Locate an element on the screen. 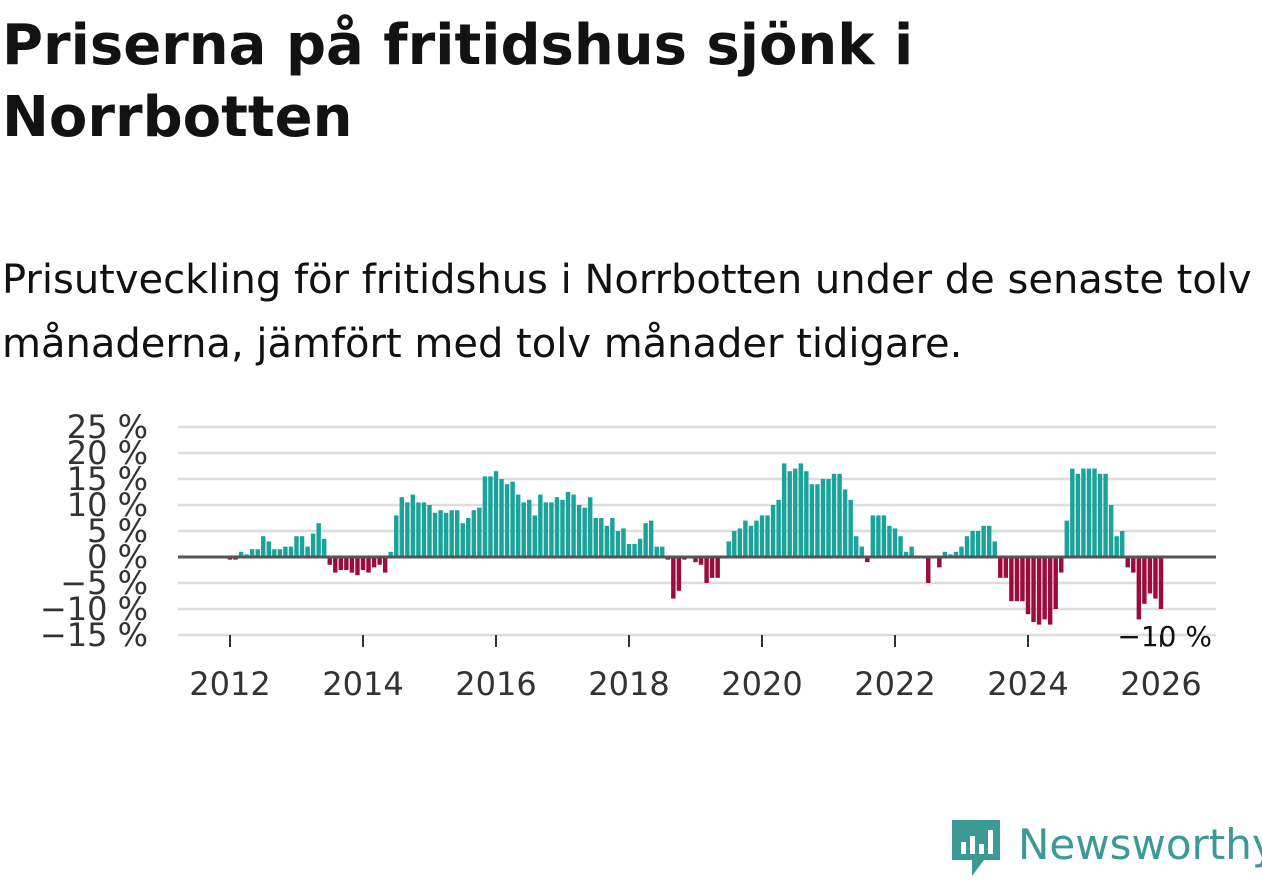  x-tick-label: 2020 is located at coordinates (761, 682).